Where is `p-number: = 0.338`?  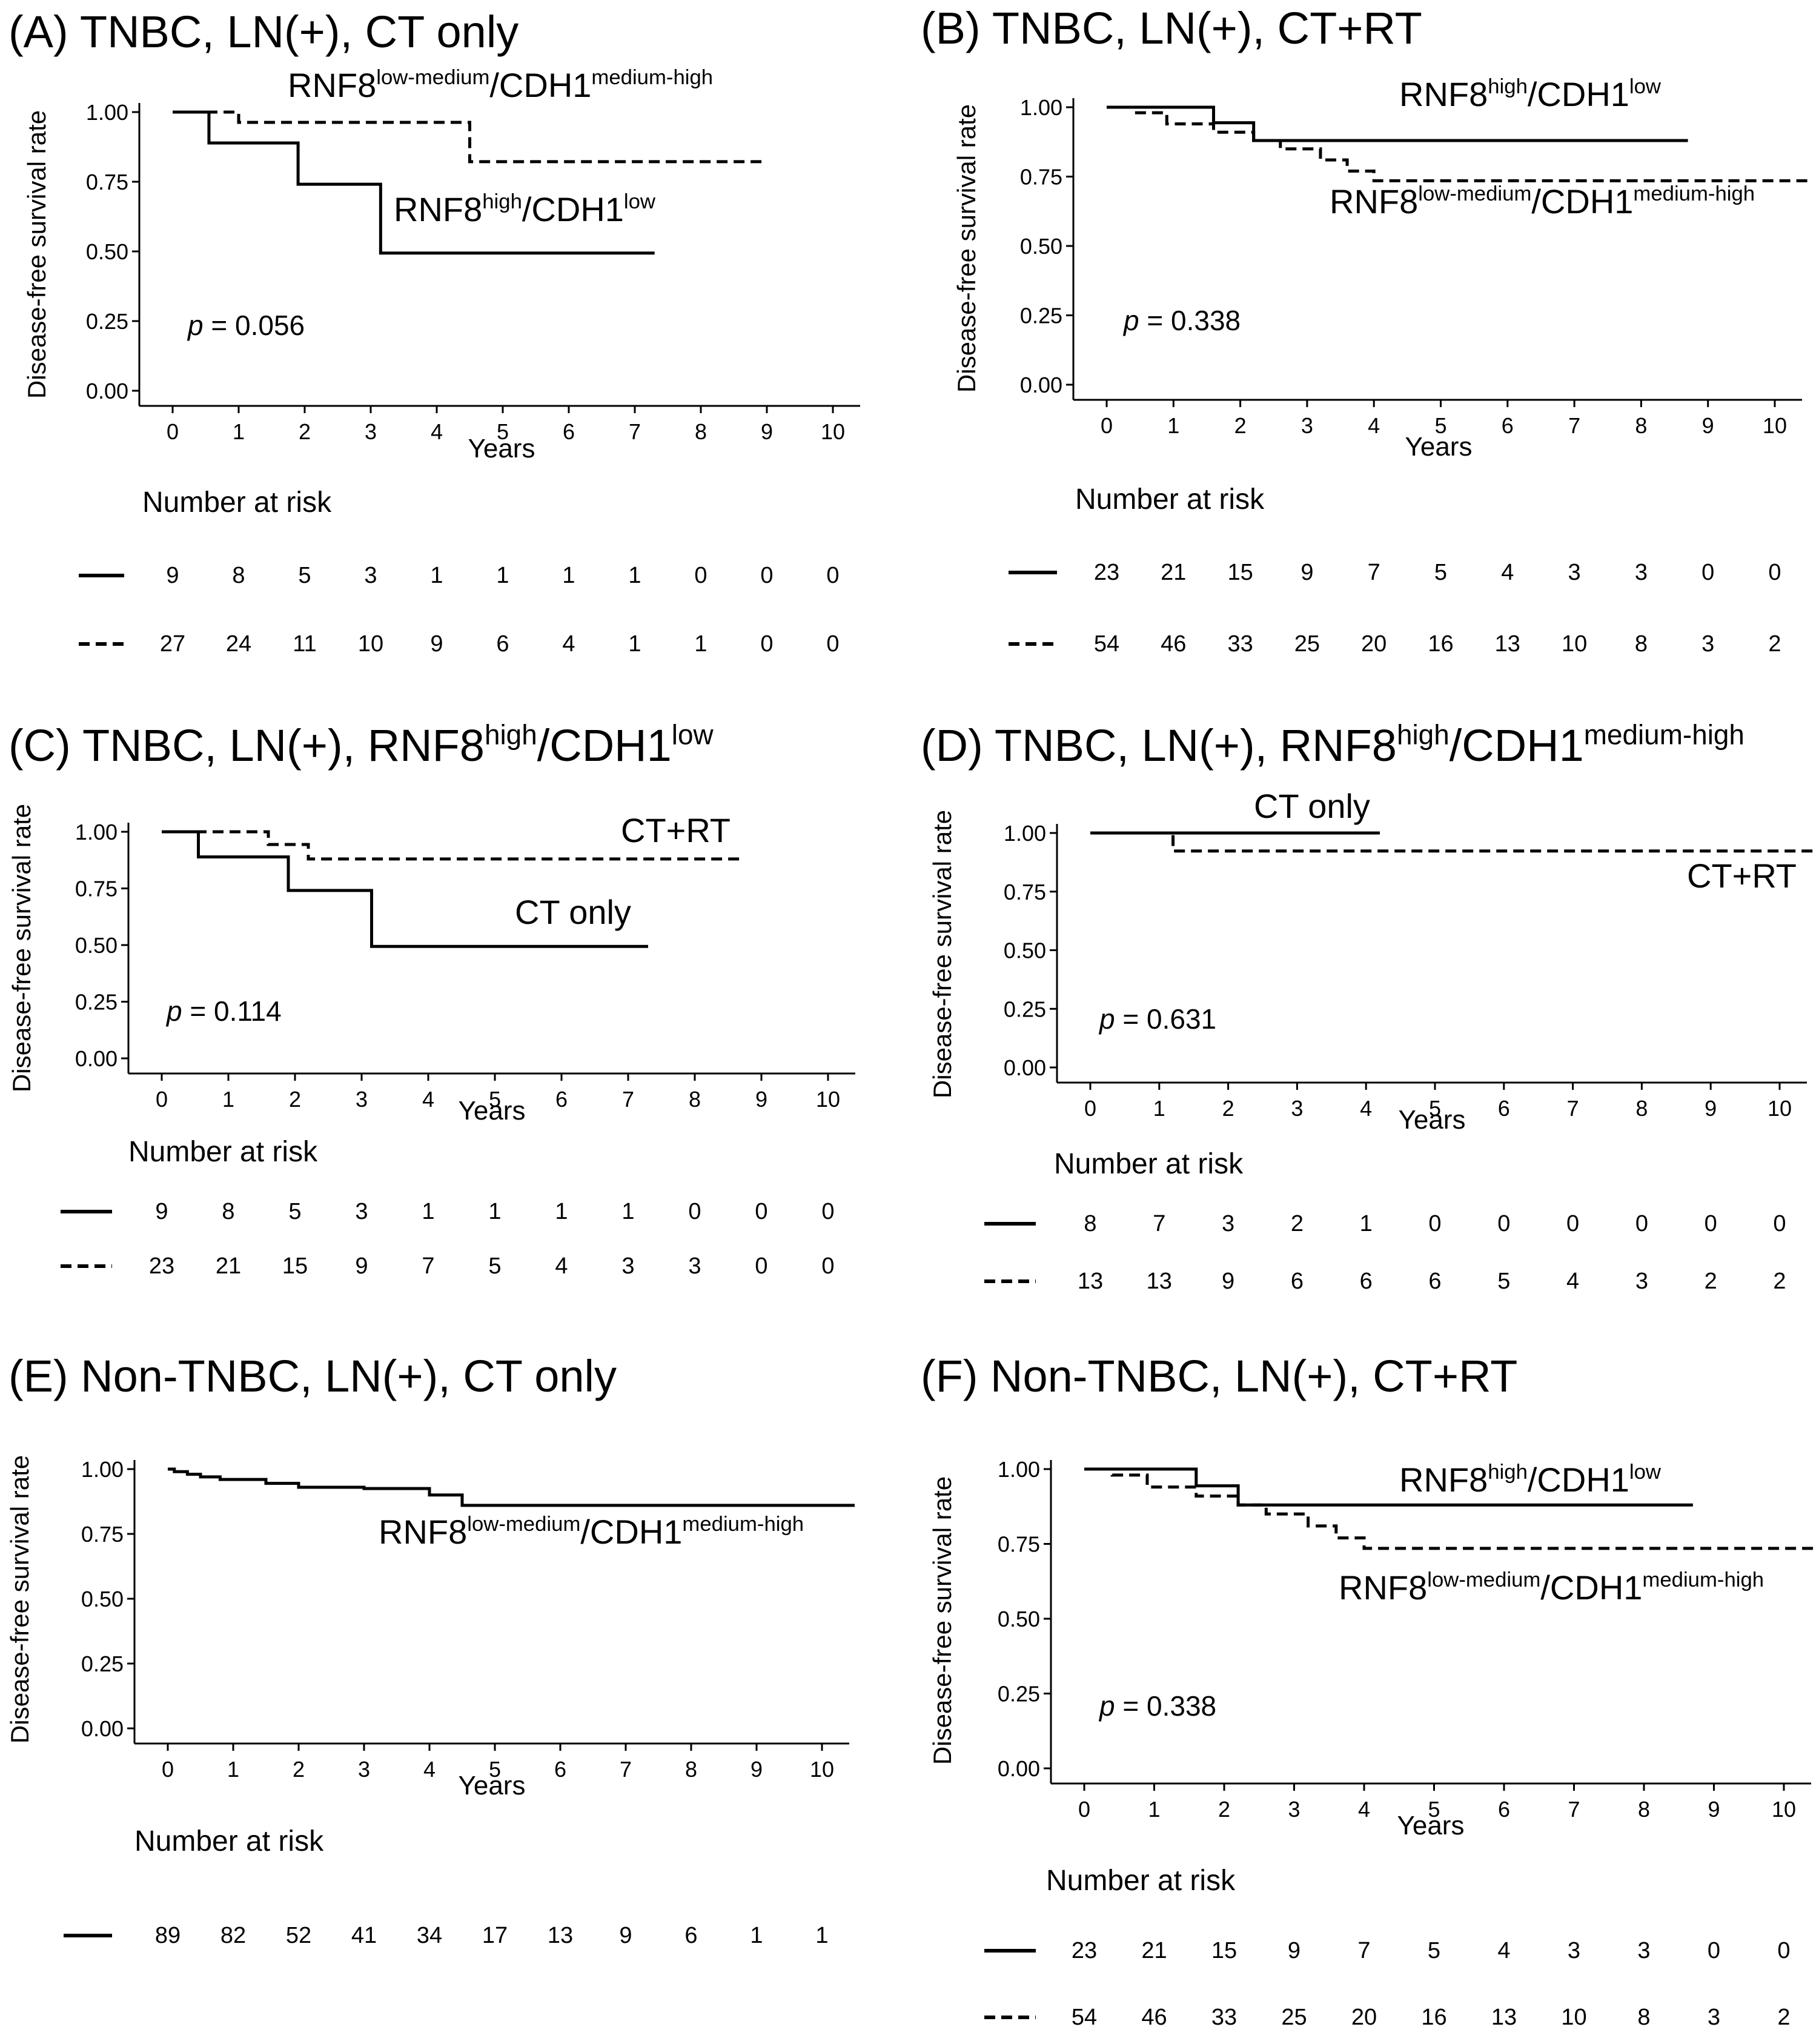 p-number: = 0.338 is located at coordinates (1190, 320).